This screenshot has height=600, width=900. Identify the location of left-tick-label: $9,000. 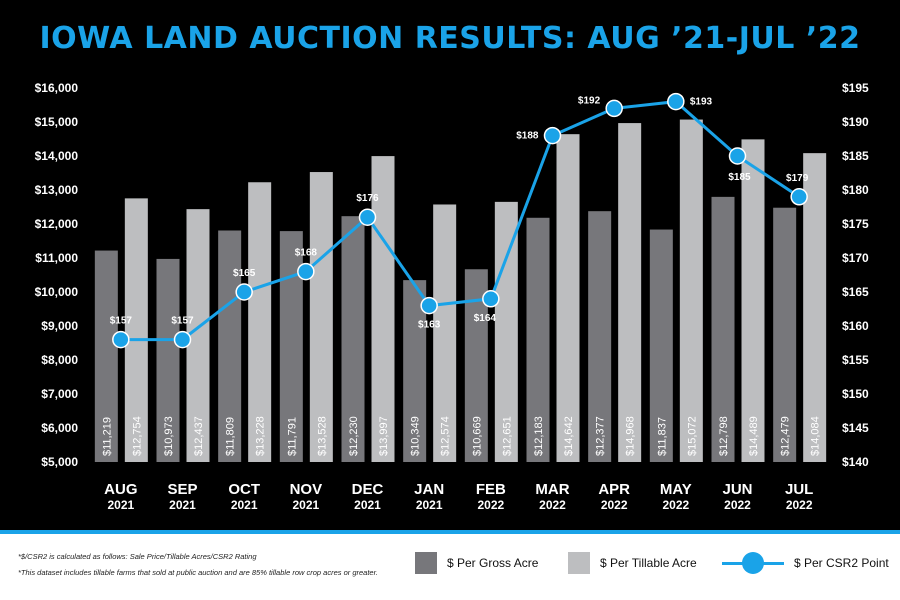
(59, 326).